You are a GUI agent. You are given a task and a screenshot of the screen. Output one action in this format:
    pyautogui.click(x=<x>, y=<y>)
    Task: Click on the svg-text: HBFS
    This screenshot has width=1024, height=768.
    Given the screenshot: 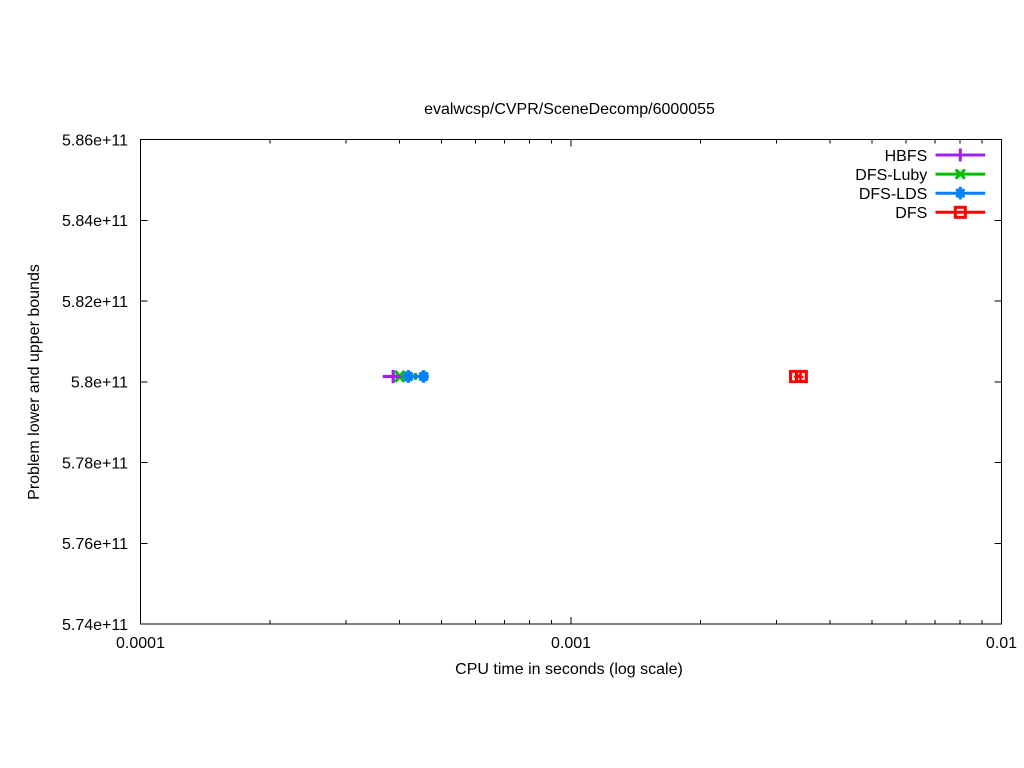 What is the action you would take?
    pyautogui.click(x=906, y=156)
    